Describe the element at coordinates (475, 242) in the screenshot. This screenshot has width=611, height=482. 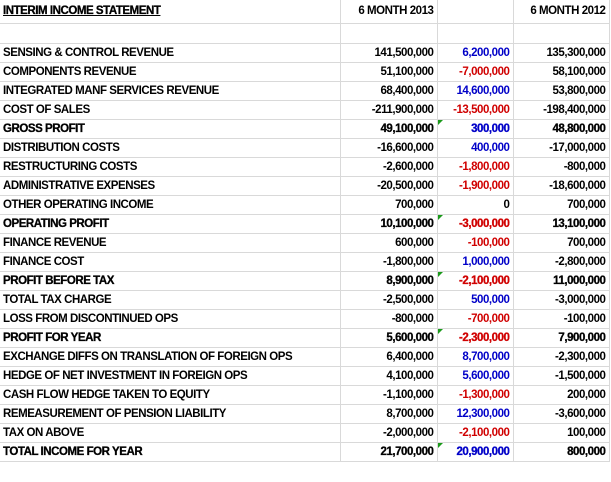
I see `change-cell: -100,000` at that location.